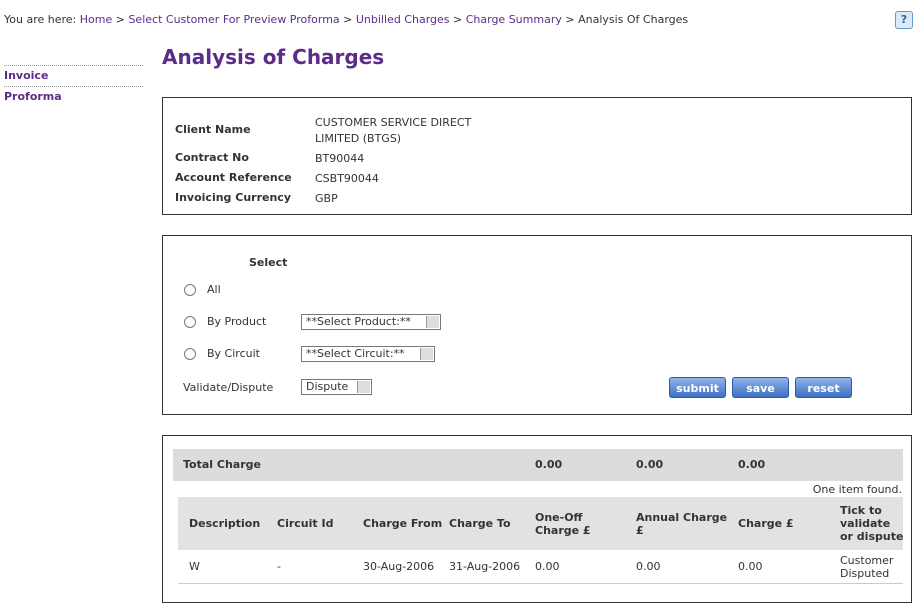 The width and height of the screenshot is (915, 605). Describe the element at coordinates (399, 566) in the screenshot. I see `table-cell: 30-Aug-2006` at that location.